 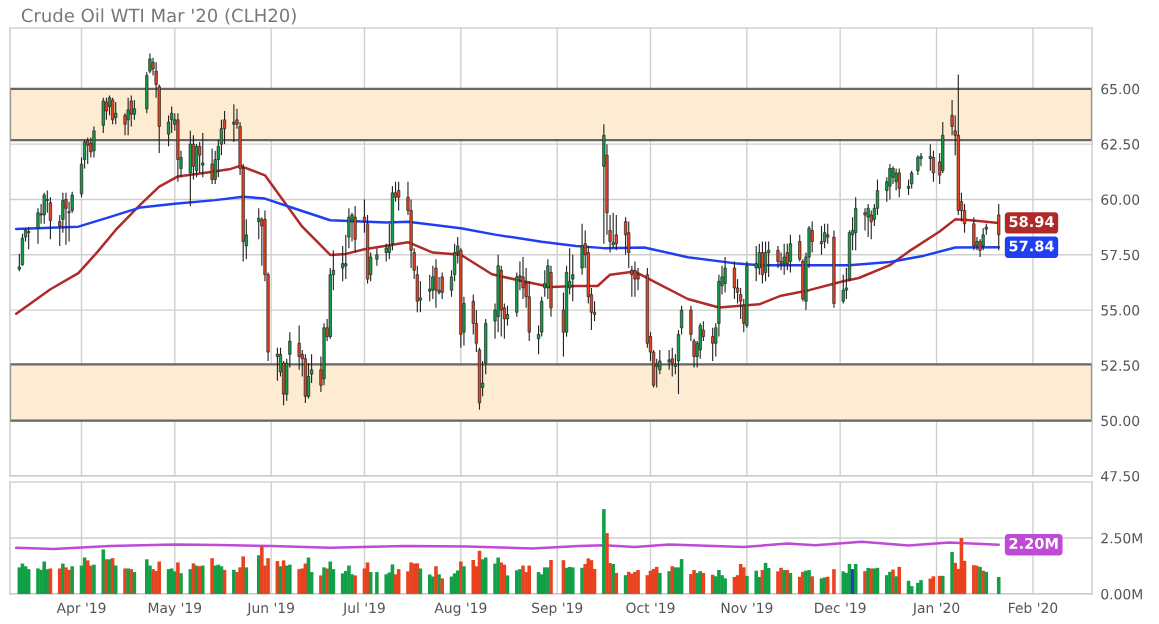 I want to click on x-tick-label: Nov '19, so click(x=747, y=608).